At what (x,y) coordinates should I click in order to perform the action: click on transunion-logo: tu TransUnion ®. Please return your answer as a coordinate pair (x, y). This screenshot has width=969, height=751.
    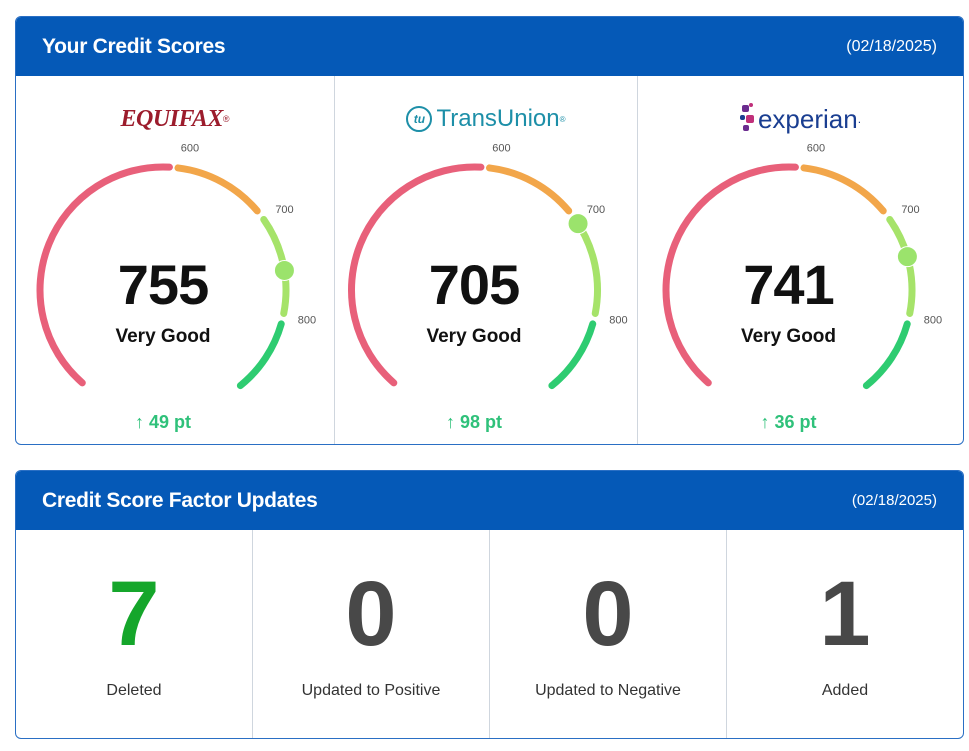
    Looking at the image, I should click on (486, 119).